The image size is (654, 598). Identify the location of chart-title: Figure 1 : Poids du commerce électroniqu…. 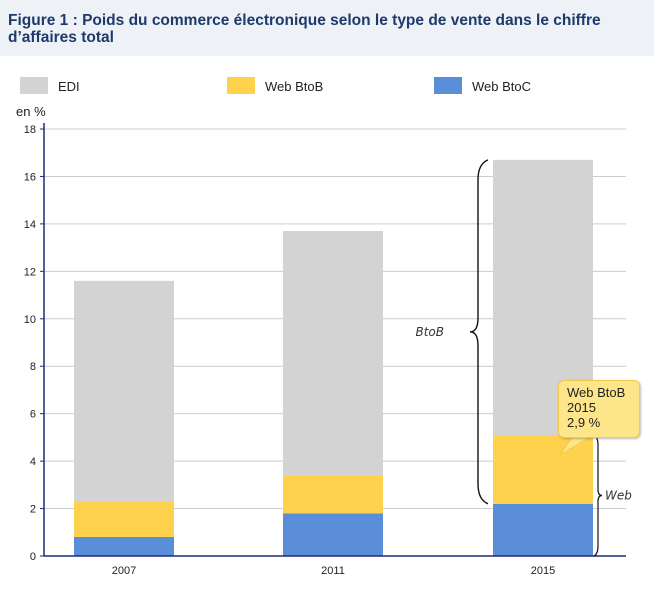
(304, 29).